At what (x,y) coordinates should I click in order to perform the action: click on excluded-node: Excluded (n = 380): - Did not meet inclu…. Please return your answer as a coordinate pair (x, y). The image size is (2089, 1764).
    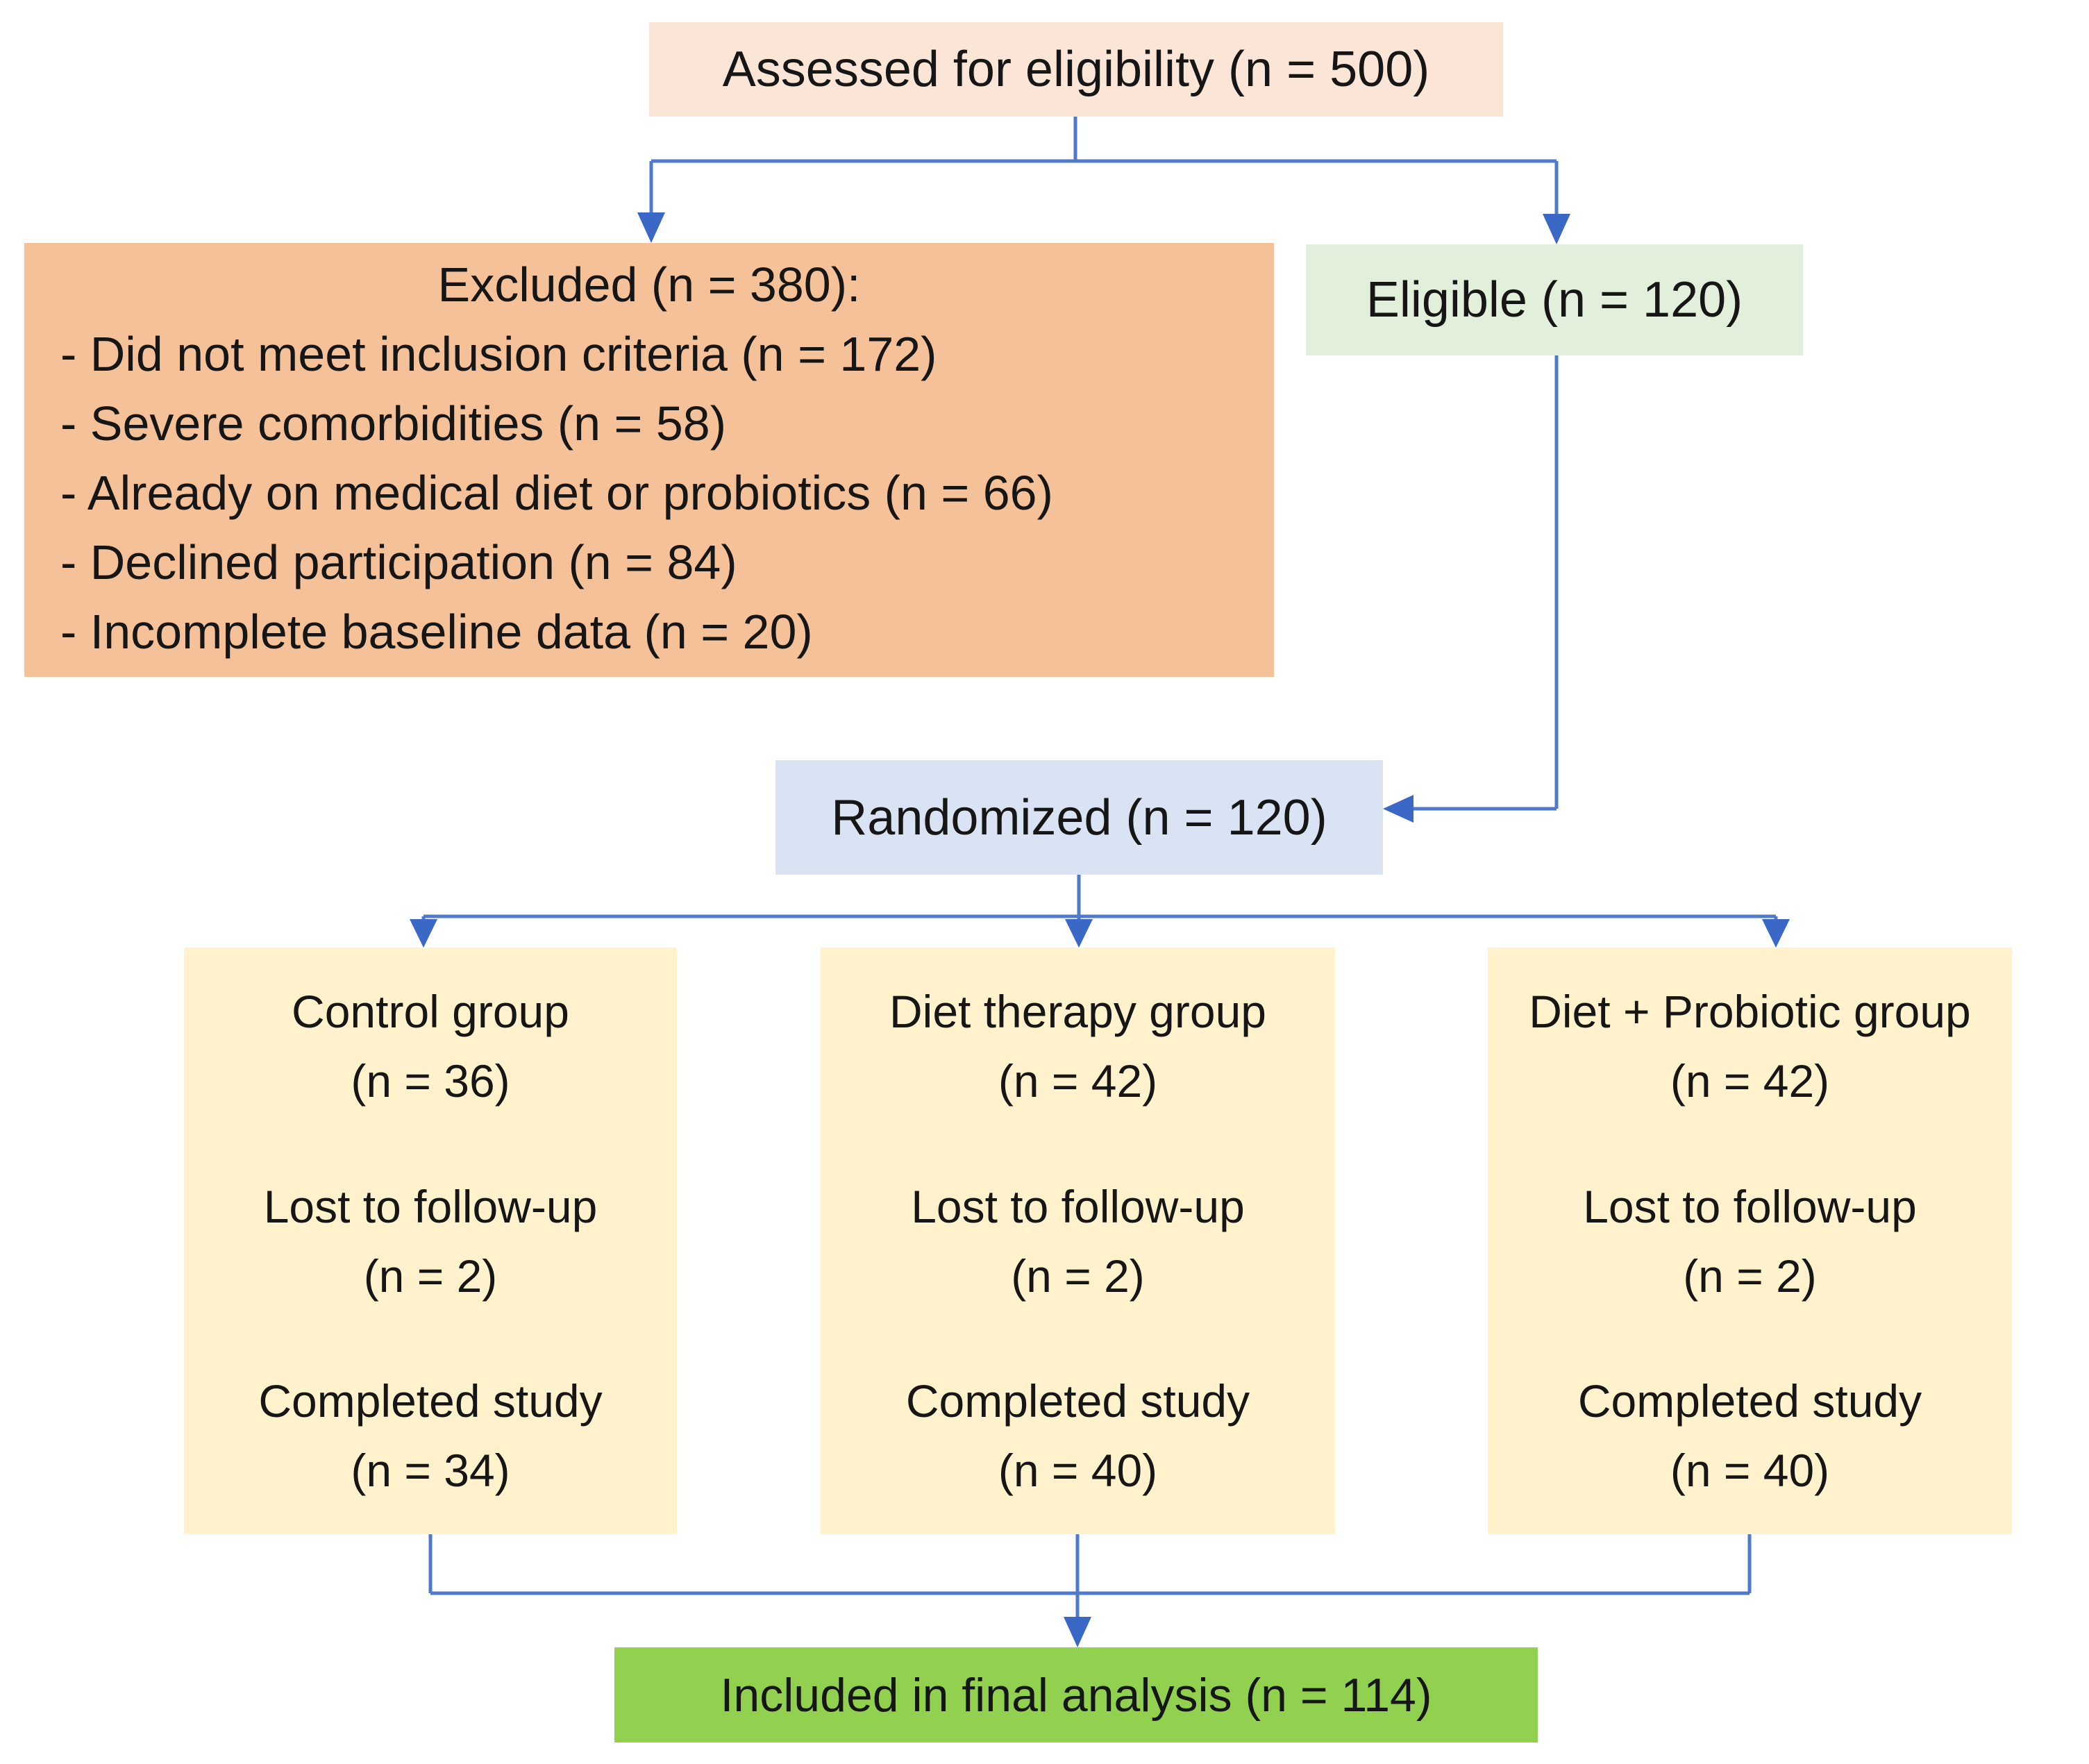
    Looking at the image, I should click on (649, 460).